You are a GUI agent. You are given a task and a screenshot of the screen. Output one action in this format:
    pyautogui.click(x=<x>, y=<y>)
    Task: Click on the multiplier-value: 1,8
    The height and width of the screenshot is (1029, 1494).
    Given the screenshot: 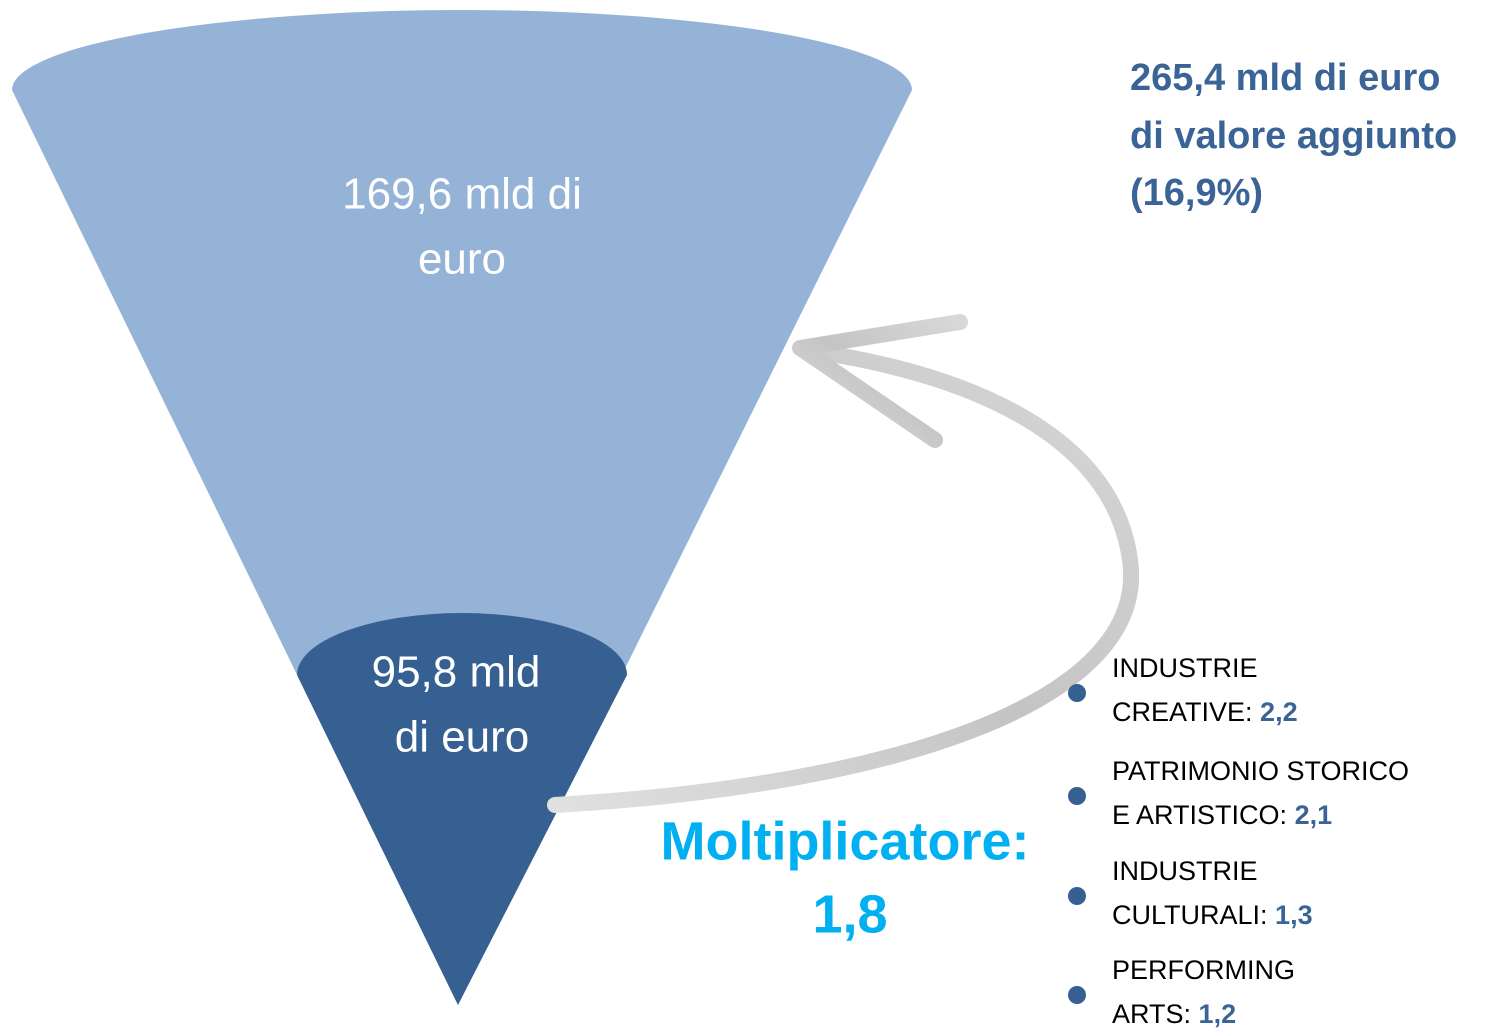 What is the action you would take?
    pyautogui.click(x=849, y=914)
    